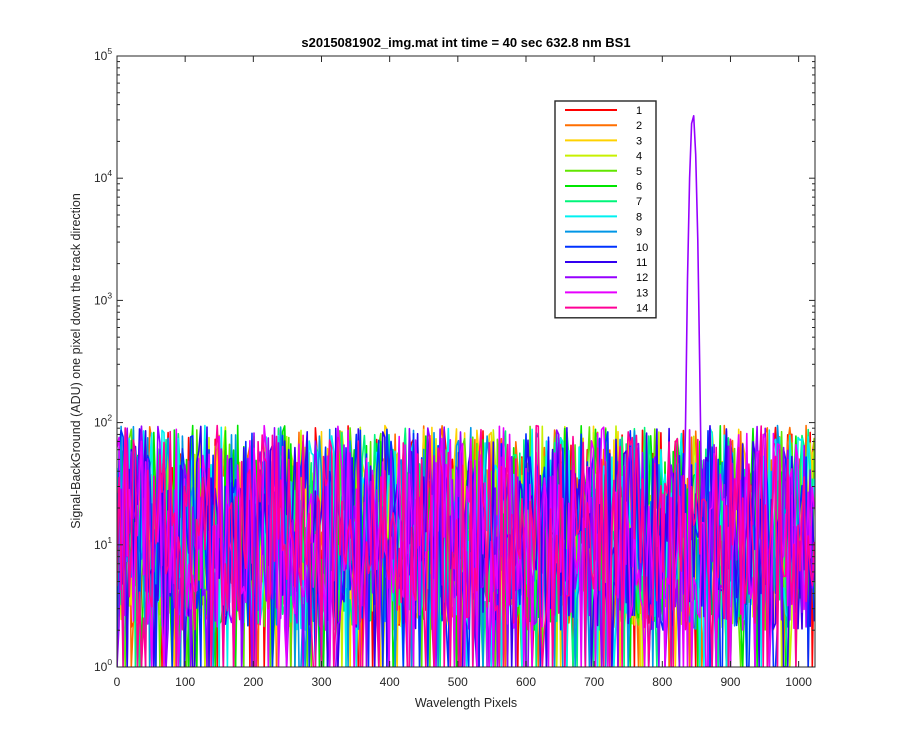 The width and height of the screenshot is (900, 750). I want to click on legend-label-4: 4, so click(639, 157).